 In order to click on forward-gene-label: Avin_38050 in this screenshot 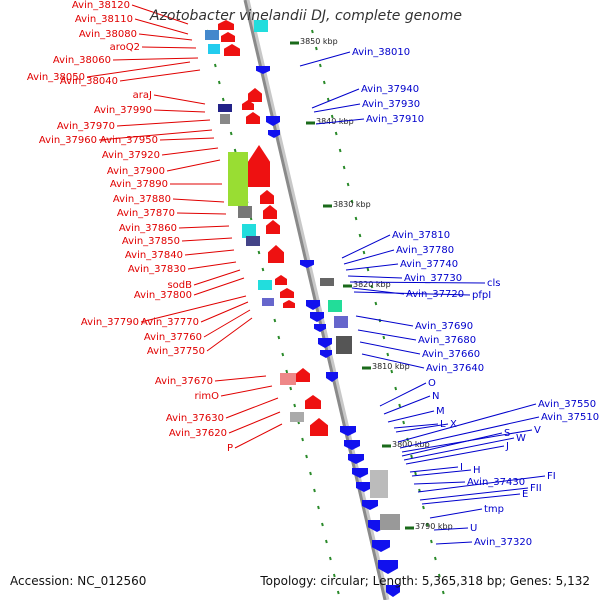, I will do `click(56, 77)`.